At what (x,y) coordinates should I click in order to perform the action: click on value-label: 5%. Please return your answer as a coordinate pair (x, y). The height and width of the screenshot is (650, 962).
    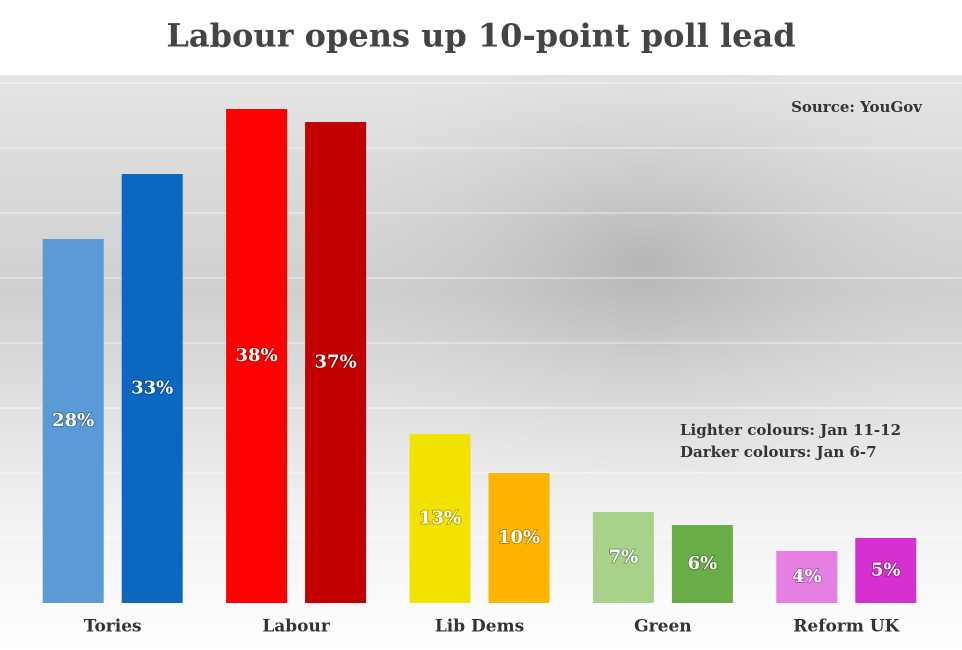
    Looking at the image, I should click on (886, 570).